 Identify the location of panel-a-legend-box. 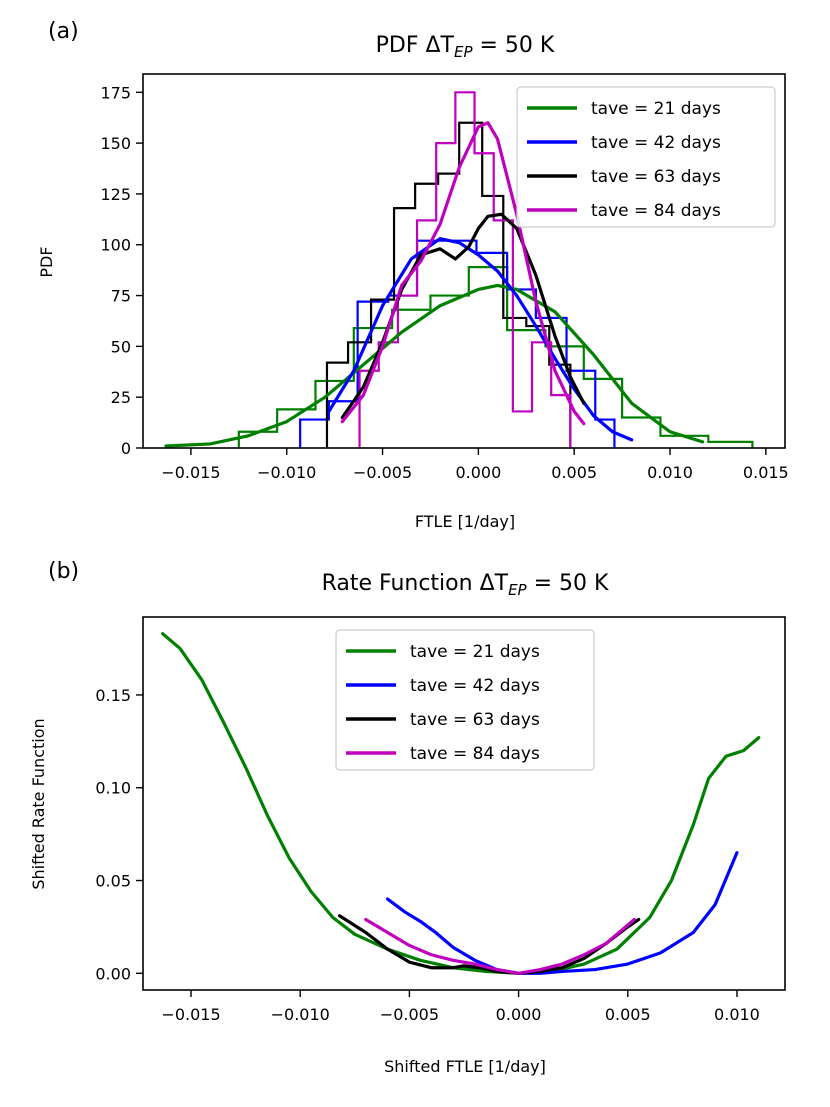
(646, 157).